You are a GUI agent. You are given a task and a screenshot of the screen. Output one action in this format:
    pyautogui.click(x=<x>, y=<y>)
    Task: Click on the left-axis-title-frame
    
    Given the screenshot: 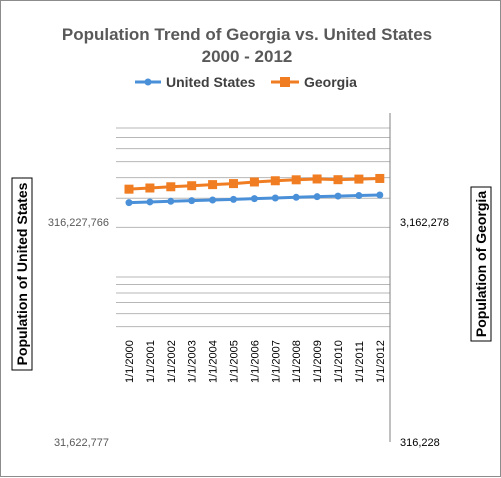 What is the action you would take?
    pyautogui.click(x=22, y=274)
    